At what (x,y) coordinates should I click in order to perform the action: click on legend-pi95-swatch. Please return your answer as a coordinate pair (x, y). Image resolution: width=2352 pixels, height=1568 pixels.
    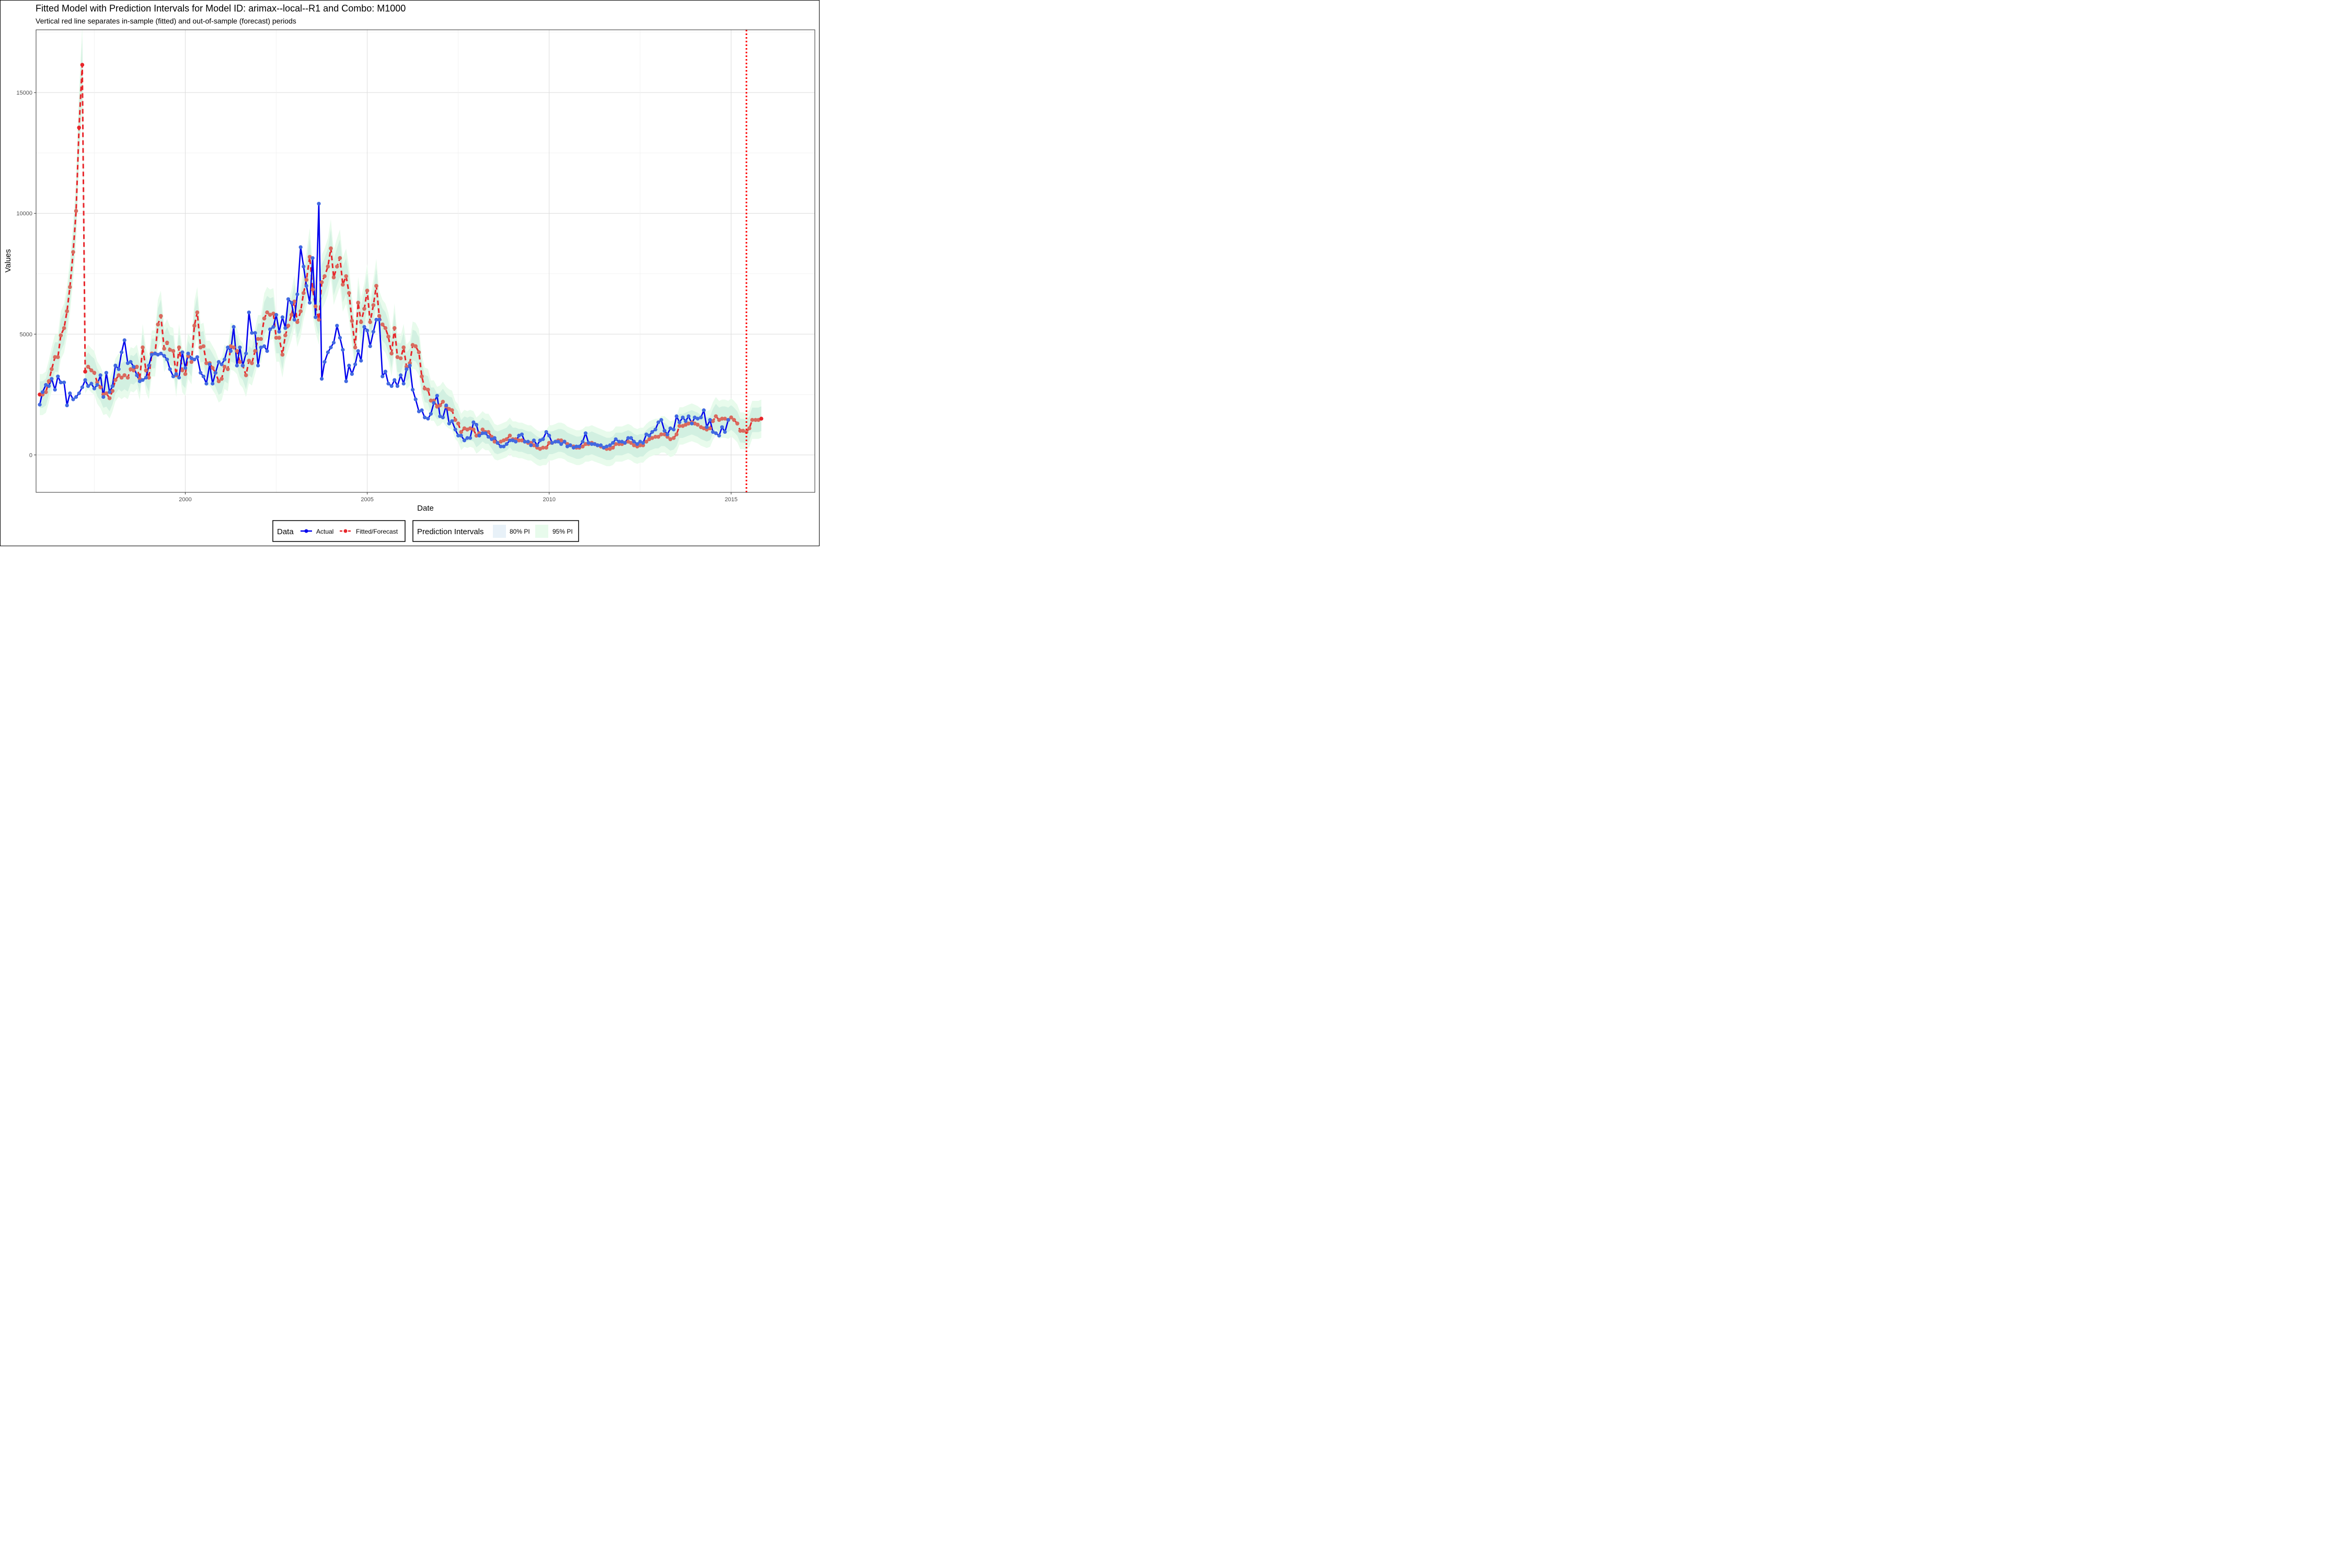
    Looking at the image, I should click on (541, 531).